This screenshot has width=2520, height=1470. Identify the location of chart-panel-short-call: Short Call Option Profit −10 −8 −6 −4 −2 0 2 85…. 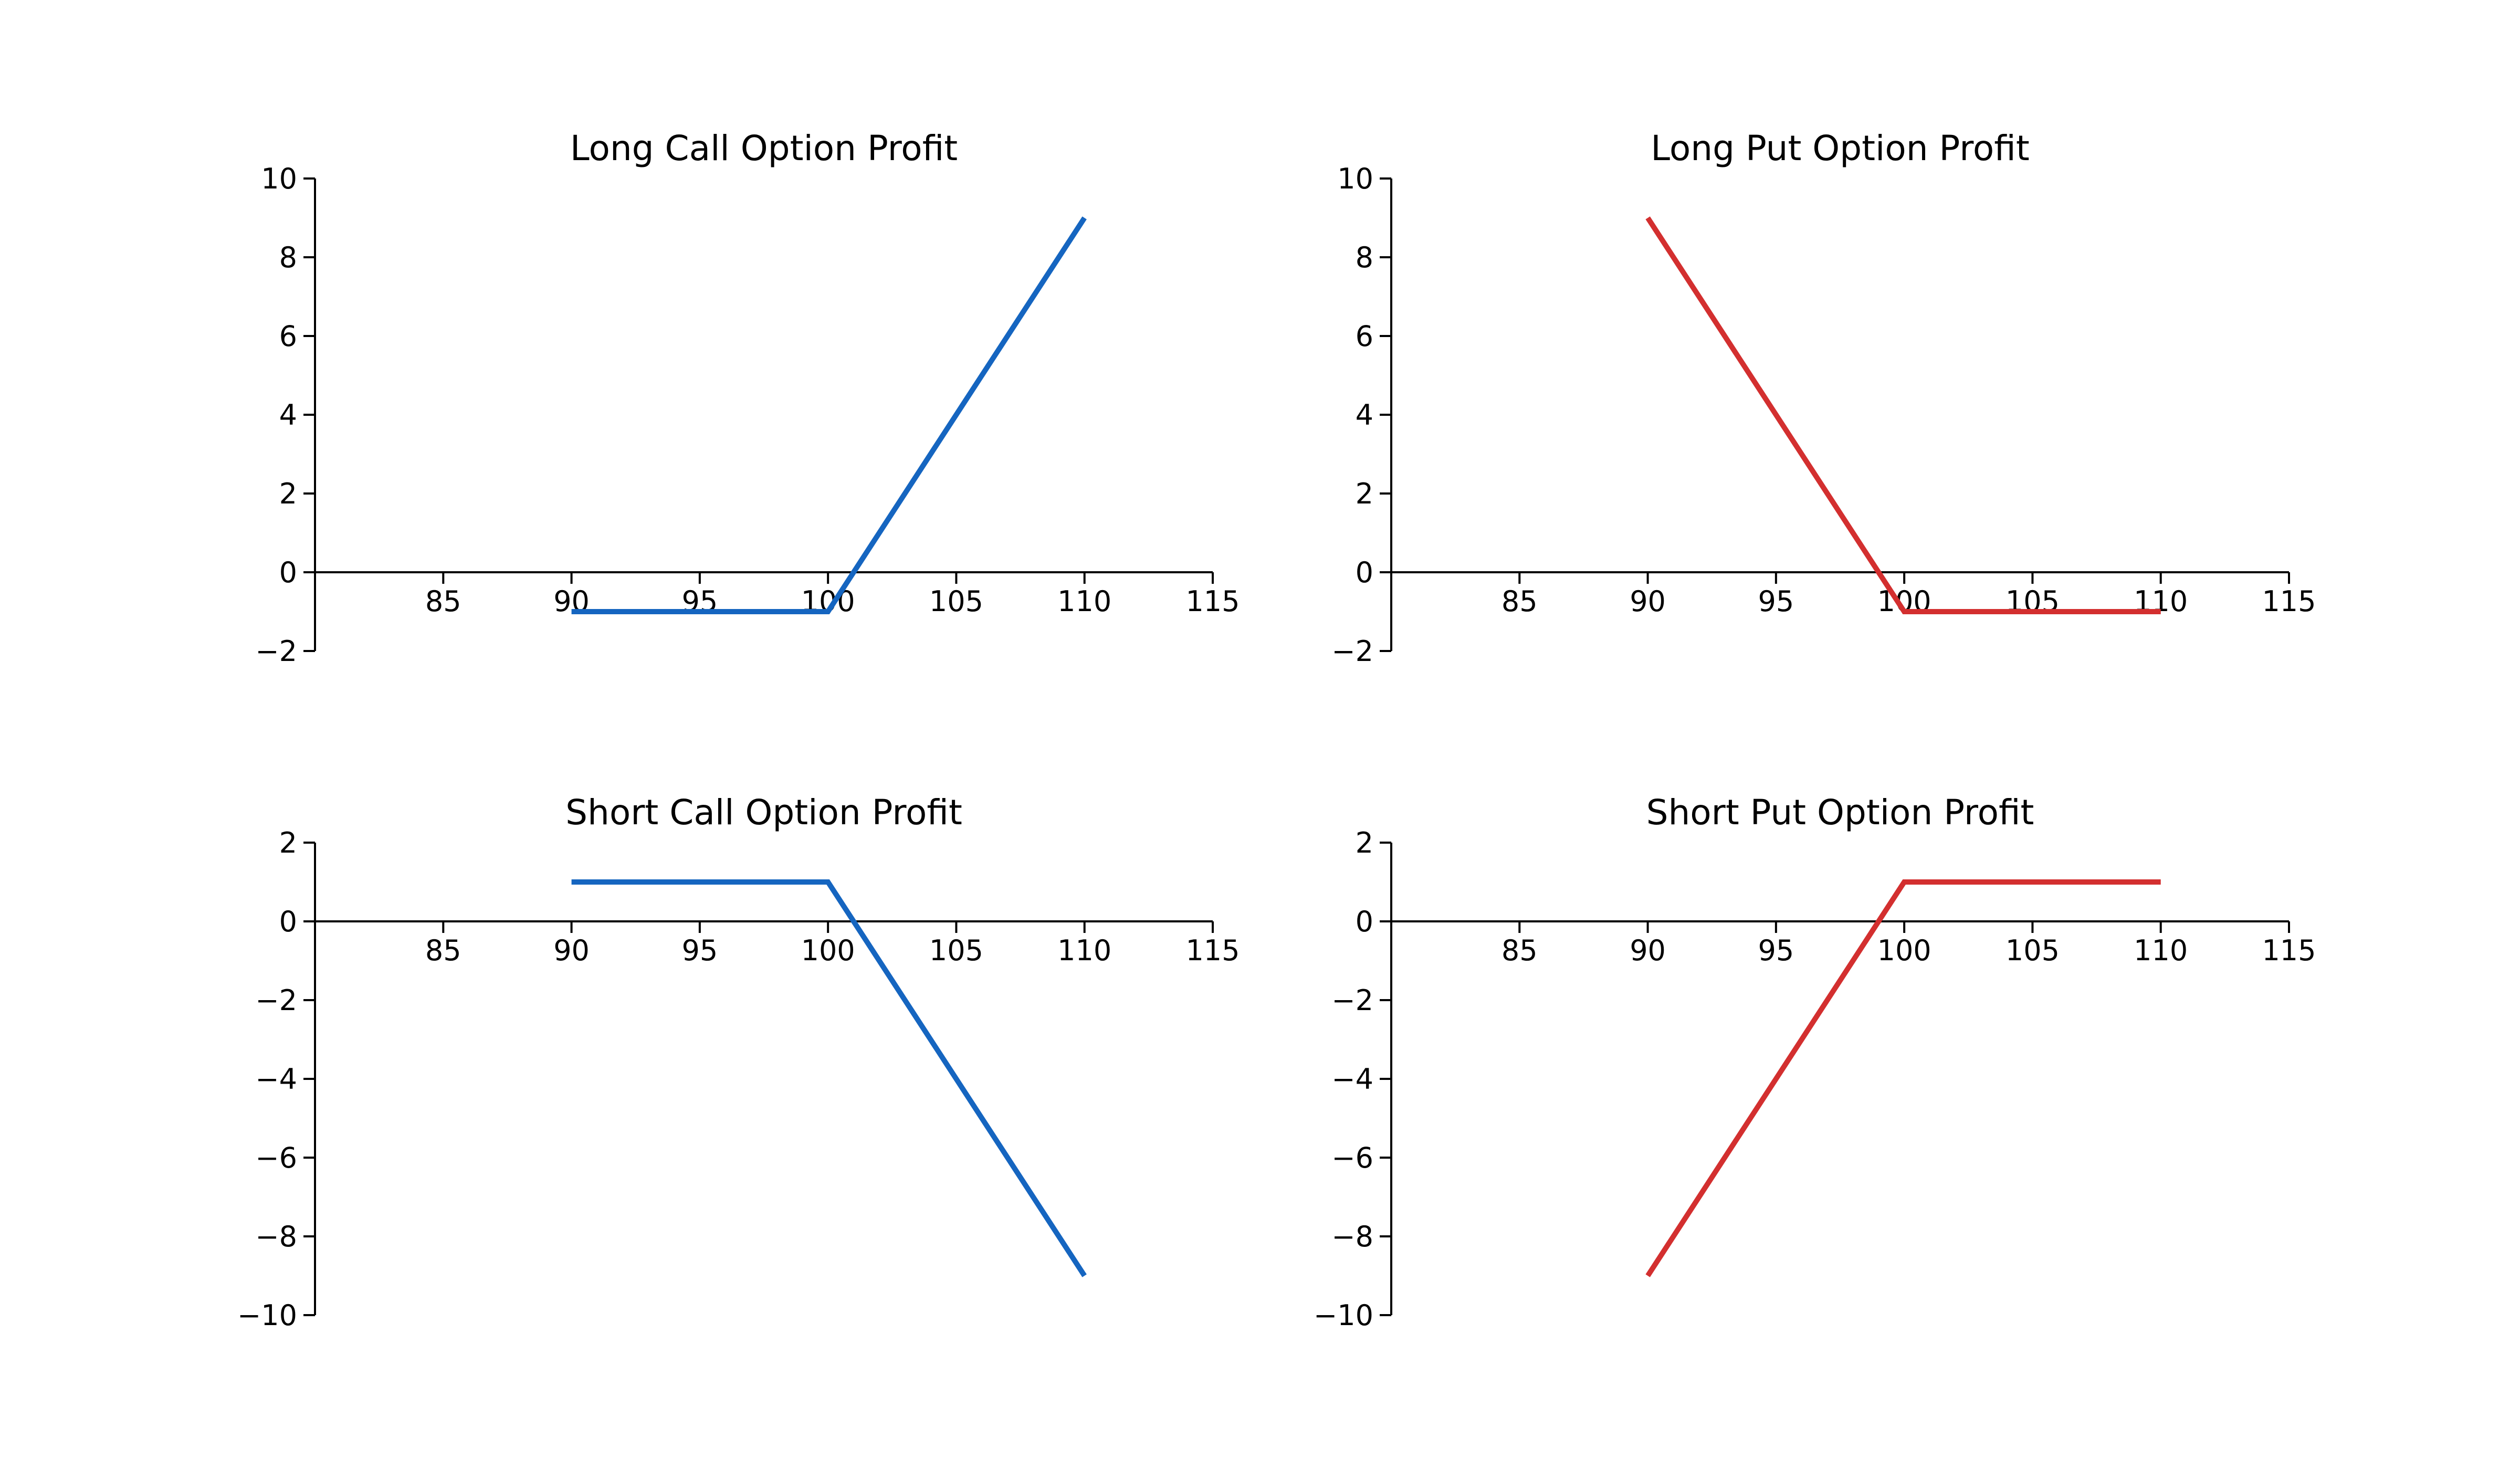
(738, 1062).